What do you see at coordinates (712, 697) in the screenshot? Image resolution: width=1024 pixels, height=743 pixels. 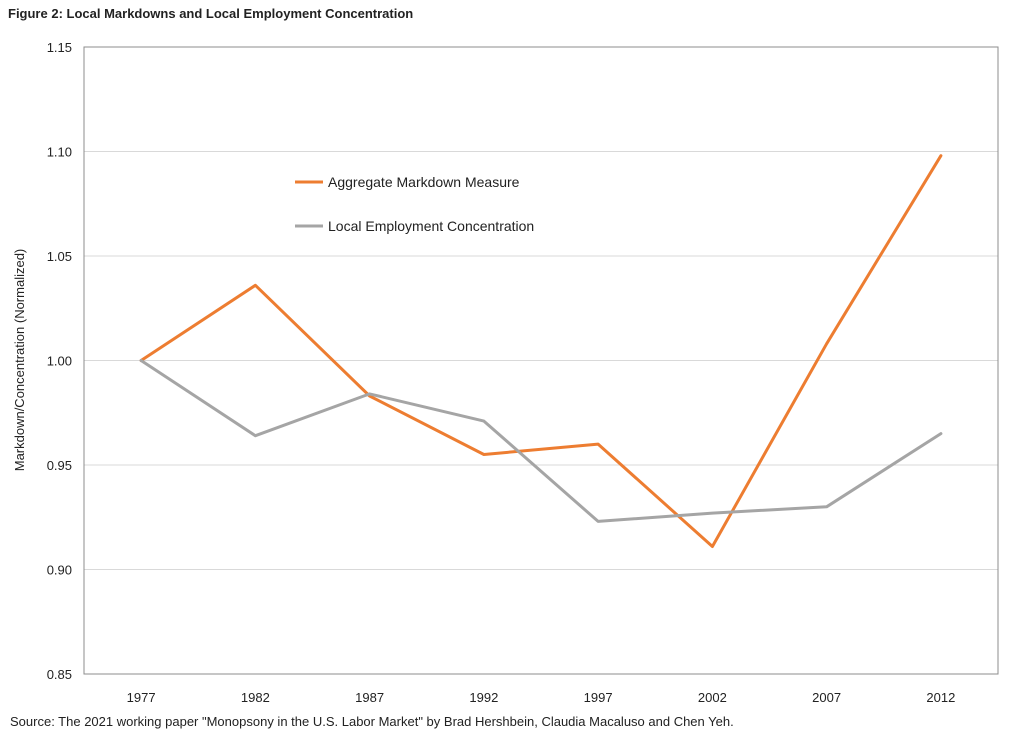 I see `x-tick-label: 2002` at bounding box center [712, 697].